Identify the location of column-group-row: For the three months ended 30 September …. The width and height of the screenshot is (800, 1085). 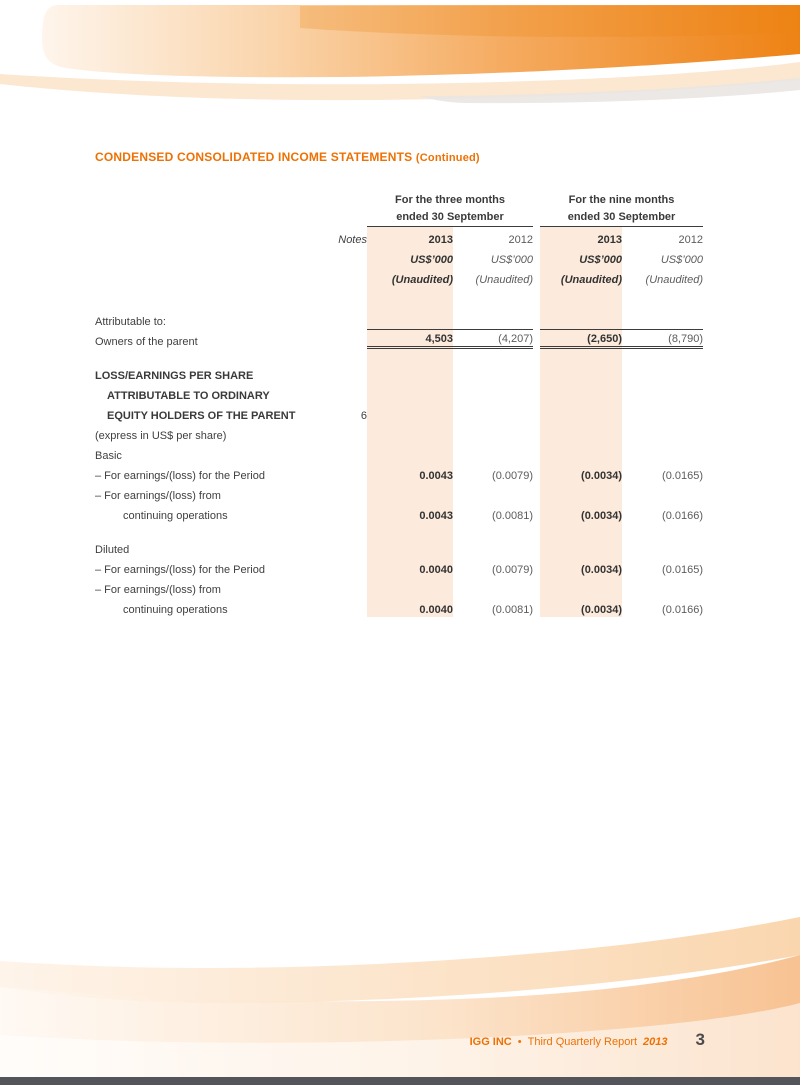
(399, 209).